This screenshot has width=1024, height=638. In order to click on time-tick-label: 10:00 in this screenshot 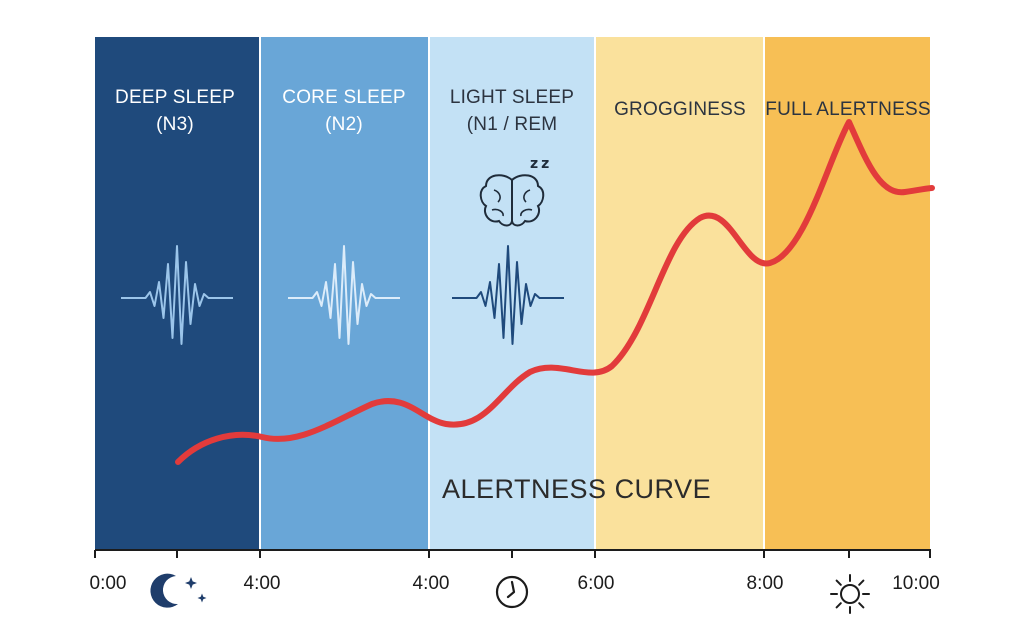, I will do `click(916, 583)`.